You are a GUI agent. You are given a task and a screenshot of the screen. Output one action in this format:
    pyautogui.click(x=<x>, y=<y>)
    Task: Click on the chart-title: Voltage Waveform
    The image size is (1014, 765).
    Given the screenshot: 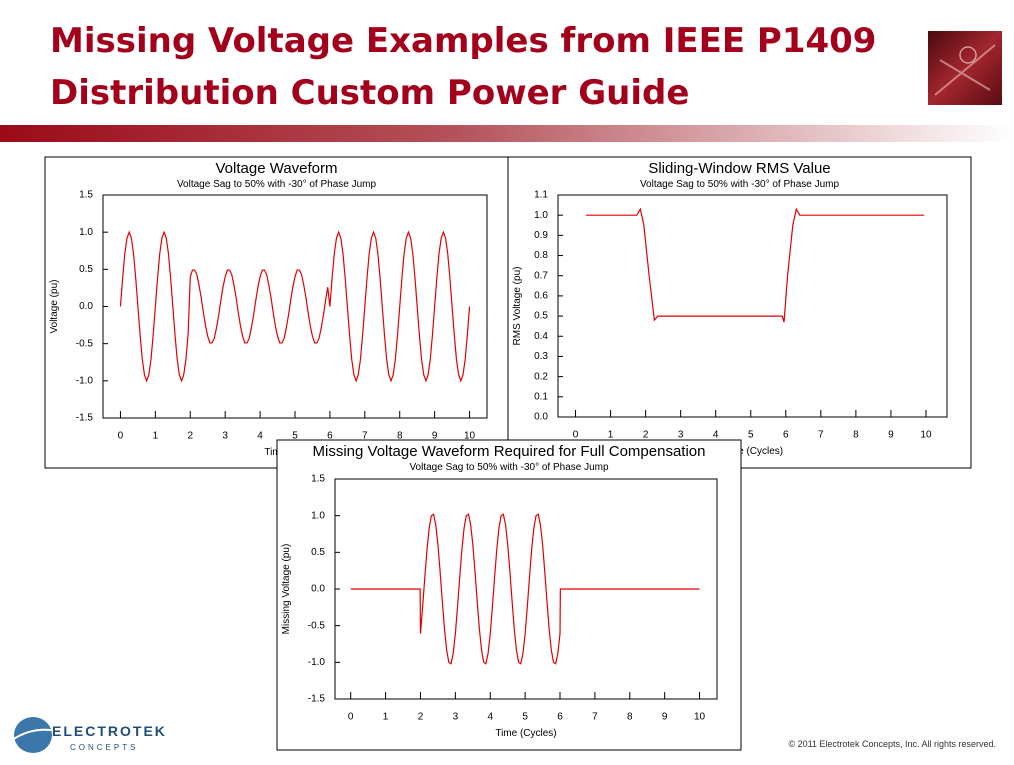 What is the action you would take?
    pyautogui.click(x=277, y=168)
    